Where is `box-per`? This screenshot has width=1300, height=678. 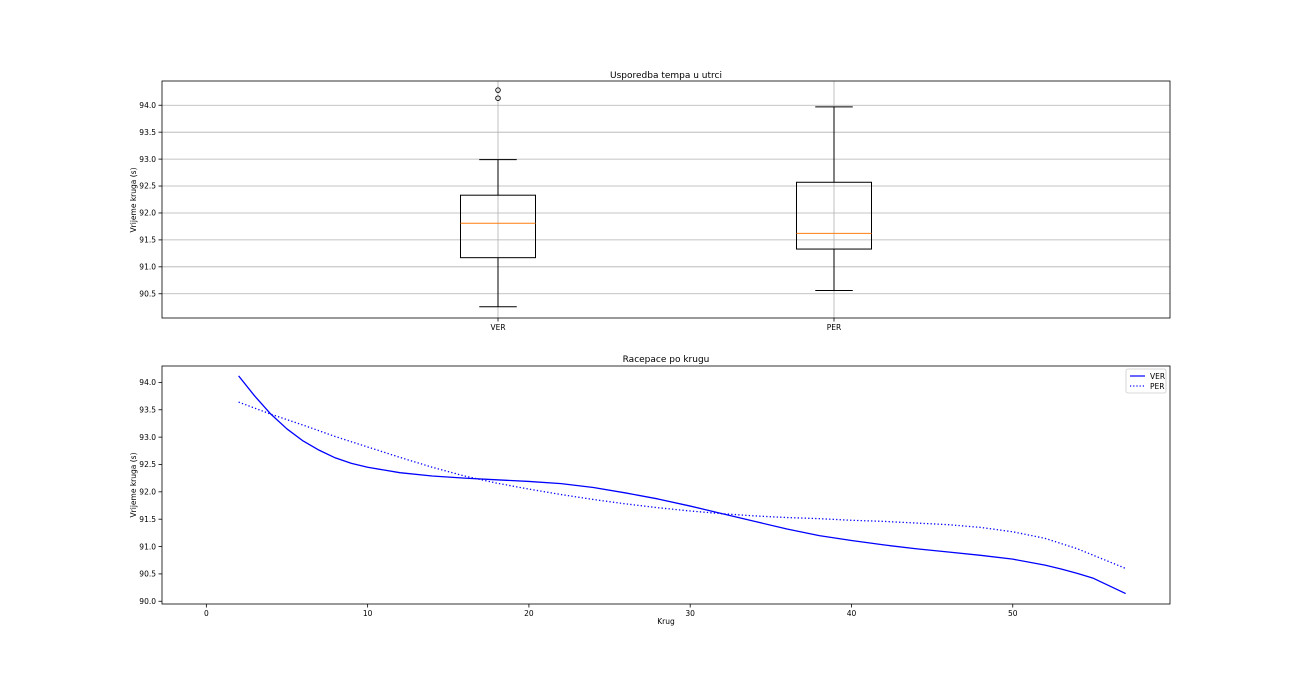 box-per is located at coordinates (834, 199).